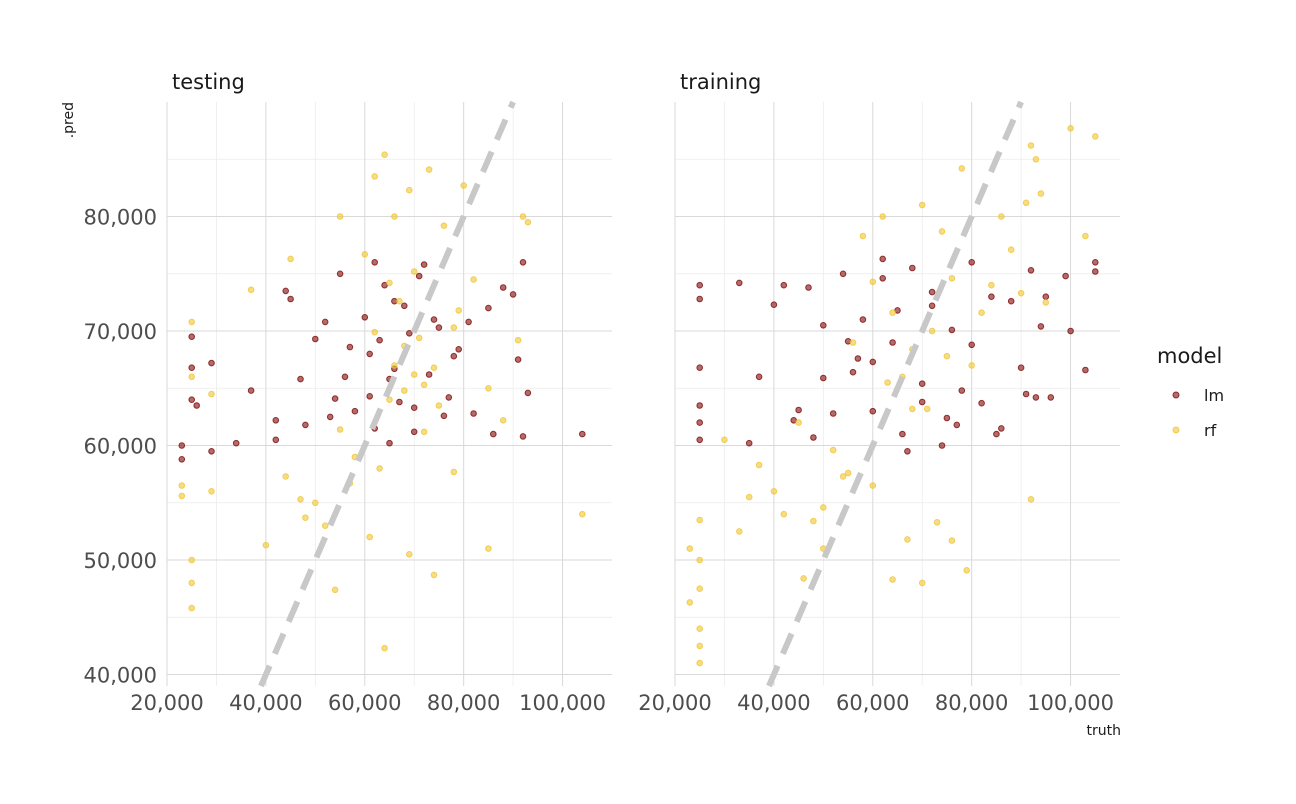  What do you see at coordinates (1176, 430) in the screenshot?
I see `legend-key-rf` at bounding box center [1176, 430].